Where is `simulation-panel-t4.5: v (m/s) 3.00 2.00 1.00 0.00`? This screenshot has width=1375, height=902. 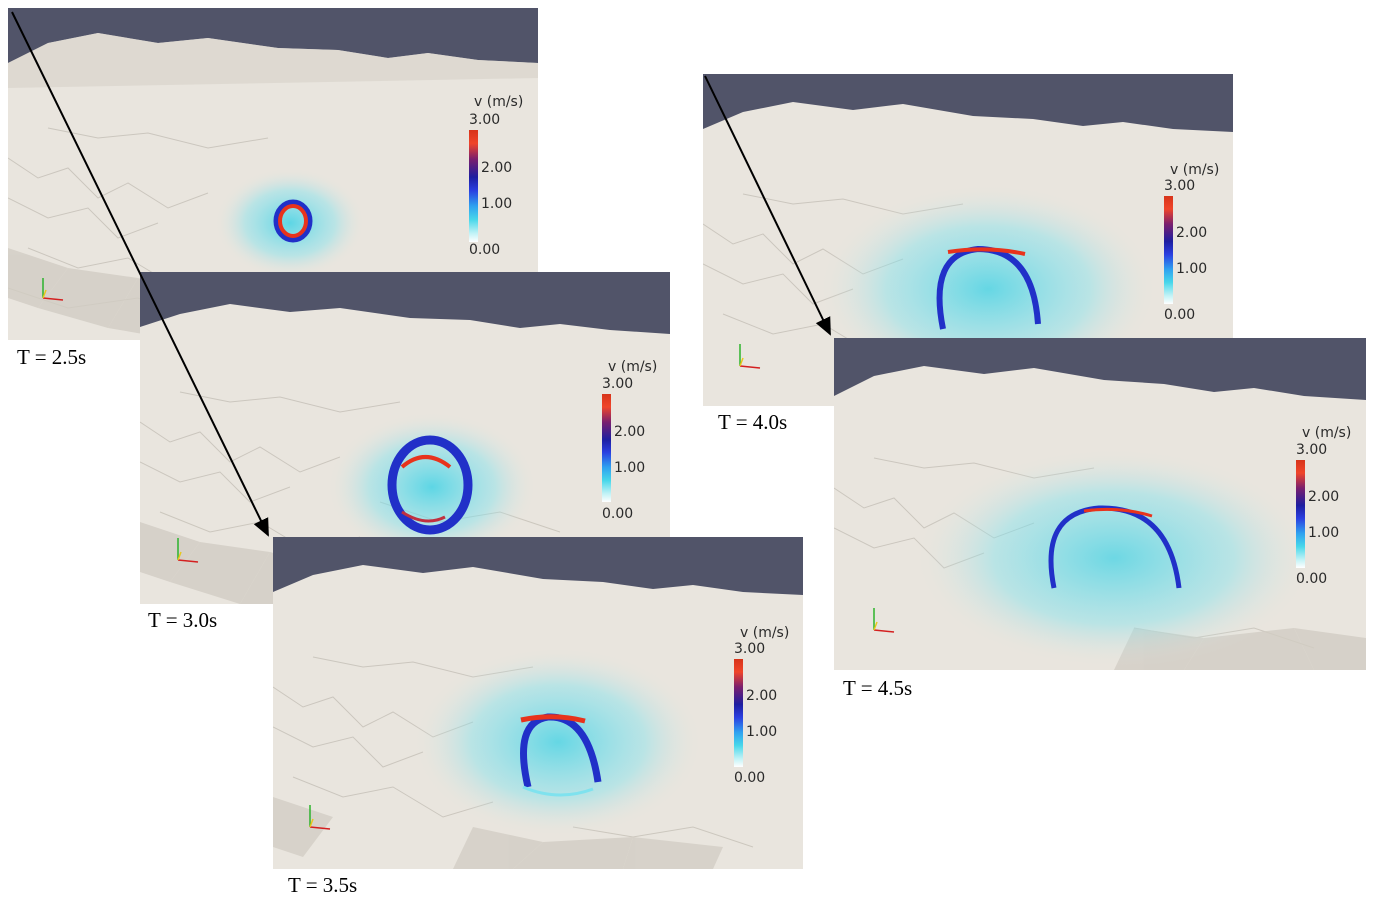 simulation-panel-t4.5: v (m/s) 3.00 2.00 1.00 0.00 is located at coordinates (1100, 504).